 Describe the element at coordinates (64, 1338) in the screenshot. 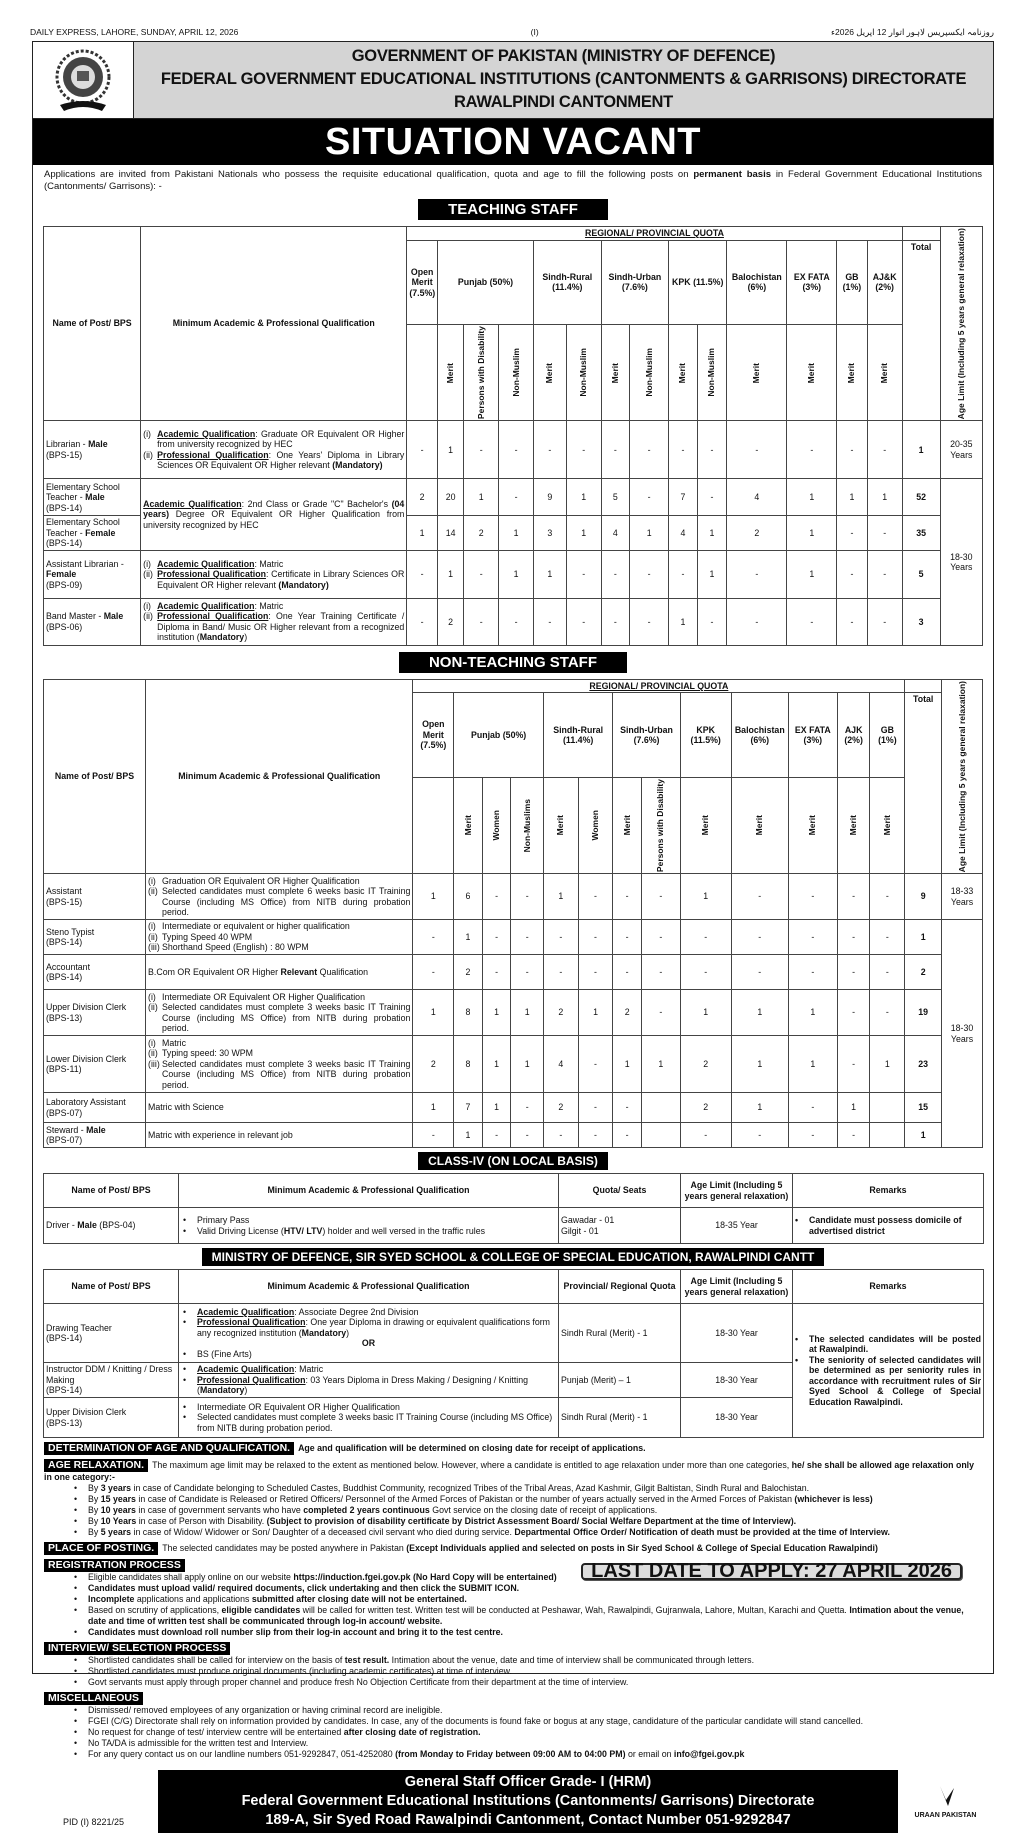

I see `post-bps: (BPS-14)` at that location.